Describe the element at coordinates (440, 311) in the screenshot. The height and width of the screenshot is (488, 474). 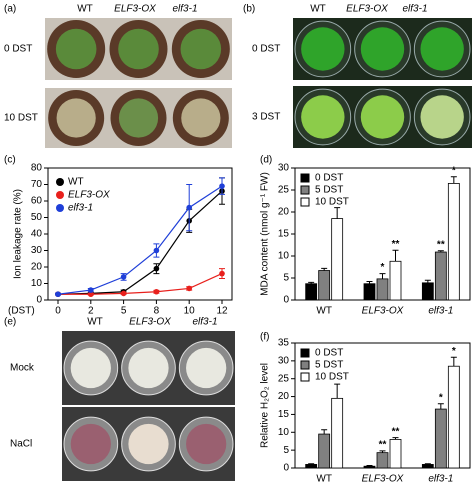
I see `x-tick-label: elf3-1` at that location.